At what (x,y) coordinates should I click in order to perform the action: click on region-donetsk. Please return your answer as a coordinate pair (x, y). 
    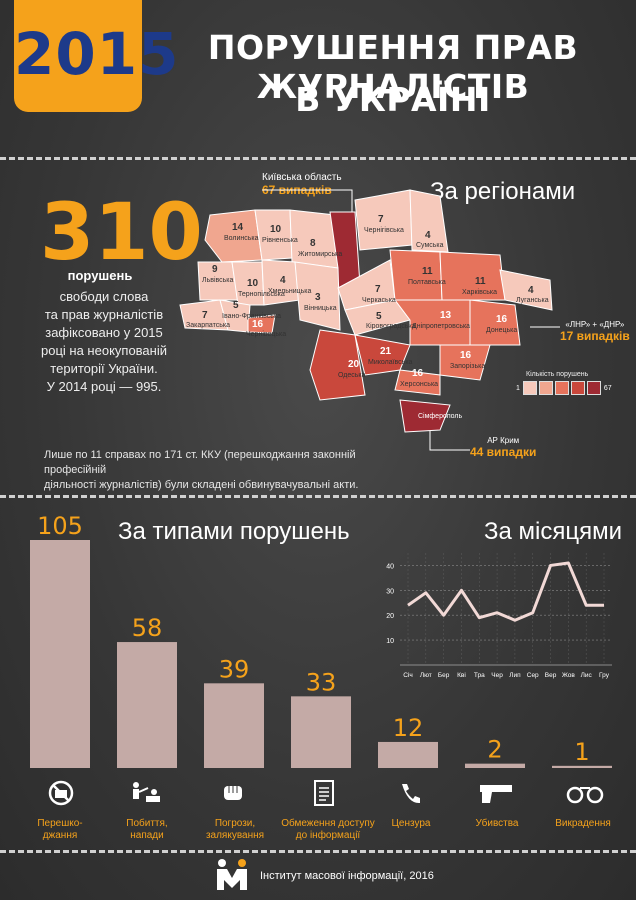
    Looking at the image, I should click on (495, 322).